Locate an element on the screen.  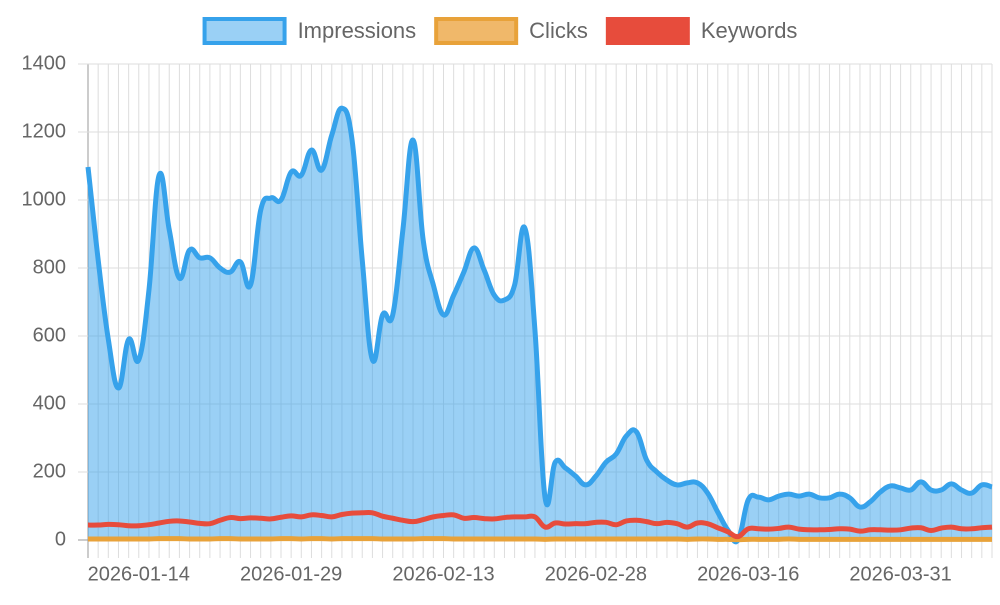
y-tick-label: 0 is located at coordinates (60, 539).